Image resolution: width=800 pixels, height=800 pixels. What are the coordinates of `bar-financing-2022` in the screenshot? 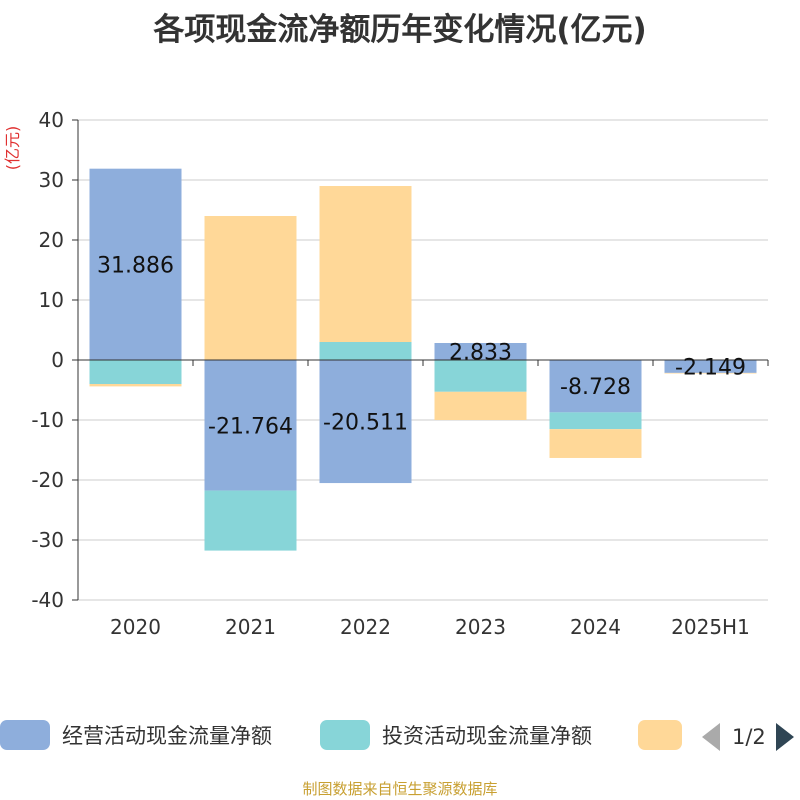 It's located at (365, 264).